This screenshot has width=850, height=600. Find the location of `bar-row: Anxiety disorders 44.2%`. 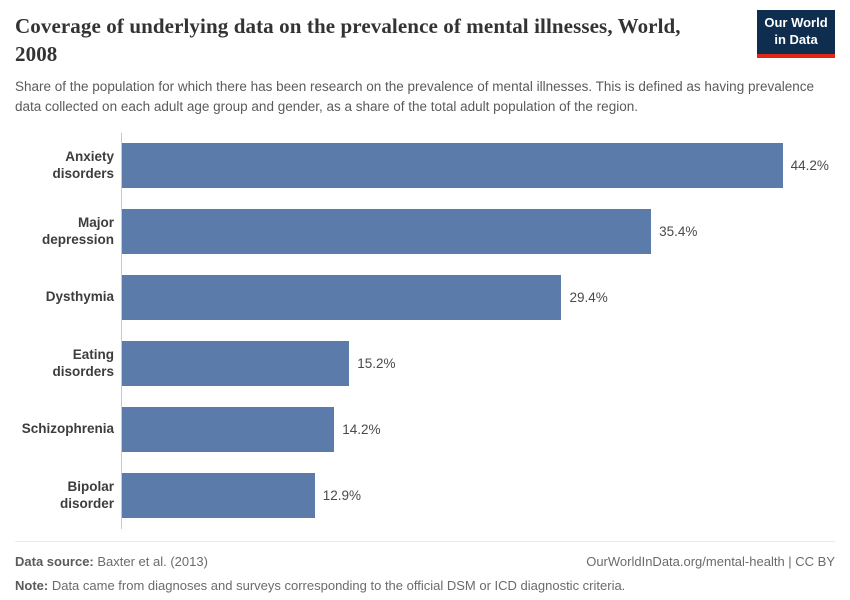

bar-row: Anxiety disorders 44.2% is located at coordinates (425, 165).